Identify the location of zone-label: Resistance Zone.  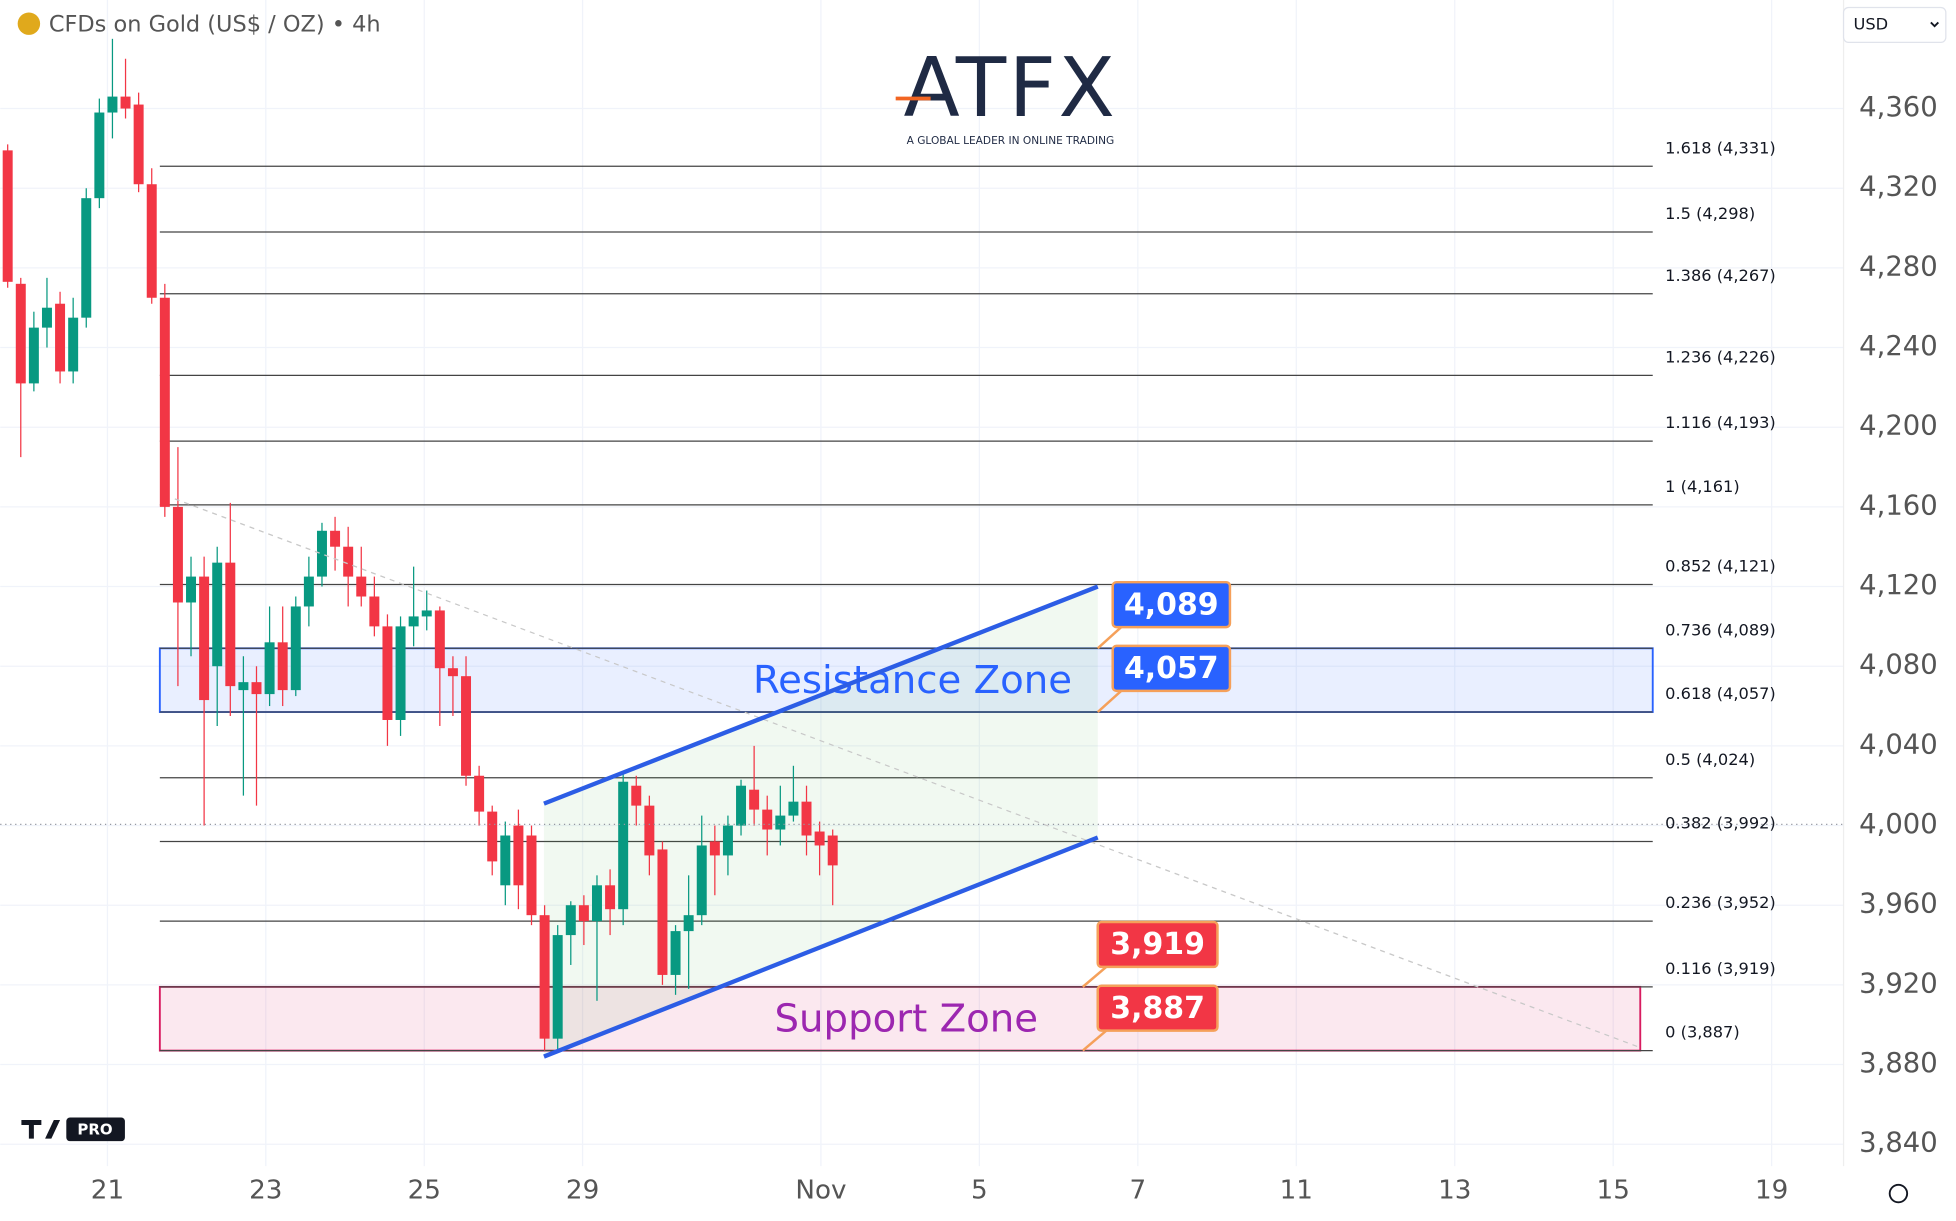
(912, 680).